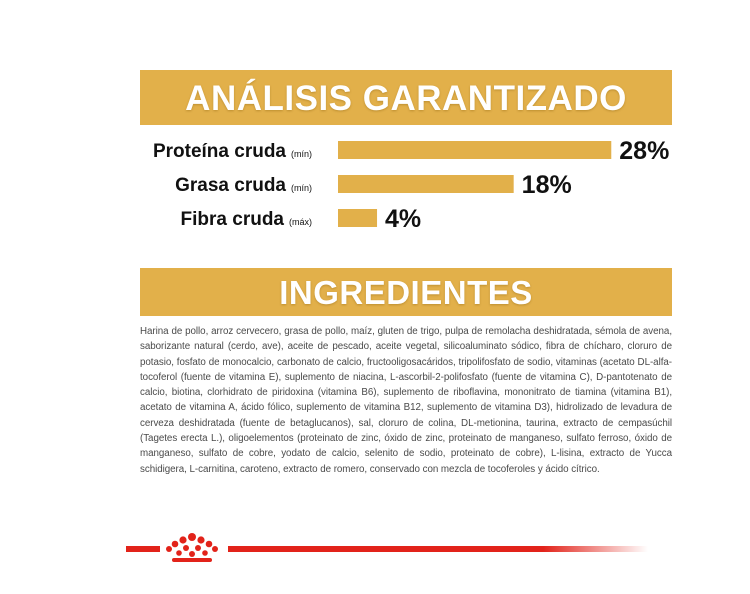 Image resolution: width=750 pixels, height=594 pixels. I want to click on footer, so click(387, 547).